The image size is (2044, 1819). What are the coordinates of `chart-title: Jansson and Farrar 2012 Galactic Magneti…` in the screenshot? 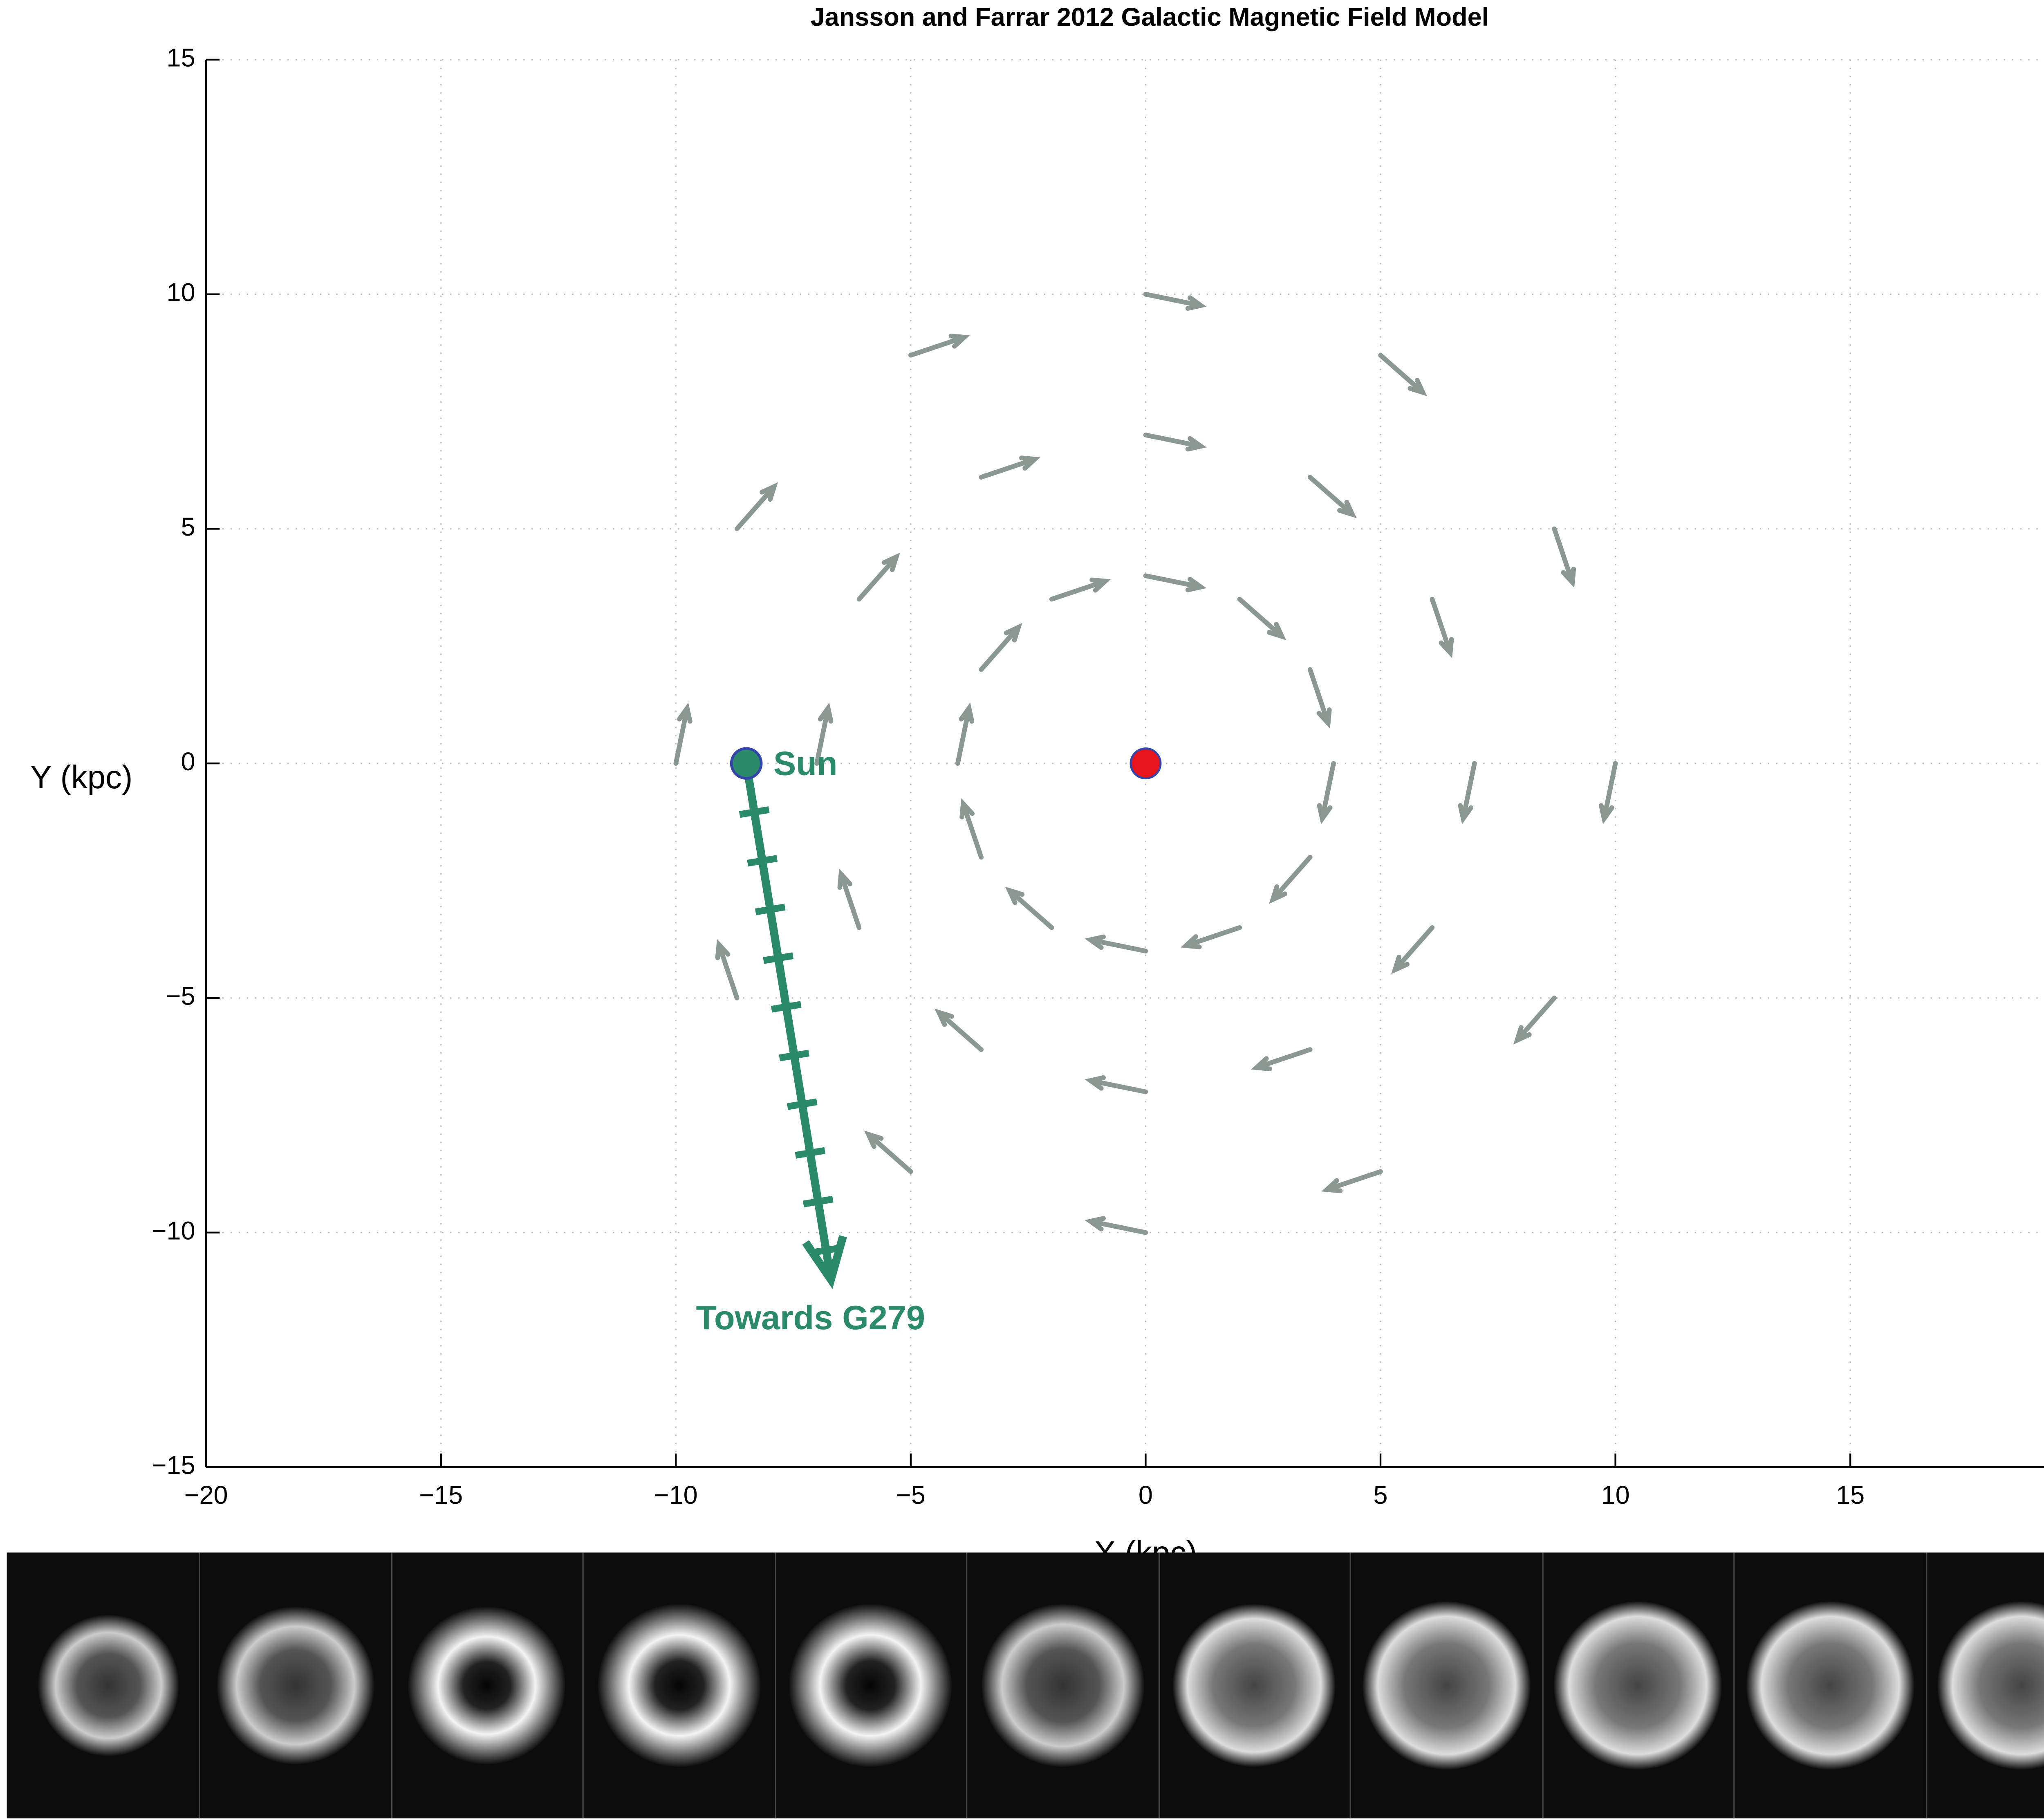 It's located at (1150, 17).